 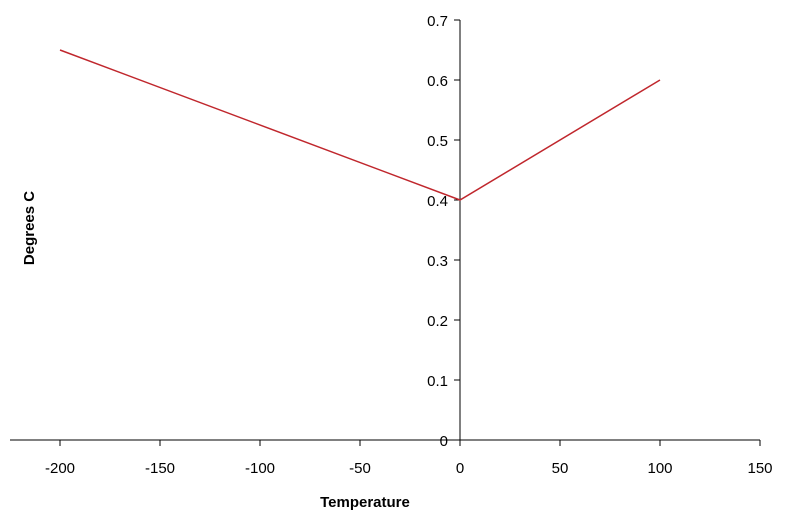 I want to click on x-axis-title: Temperature, so click(x=365, y=502).